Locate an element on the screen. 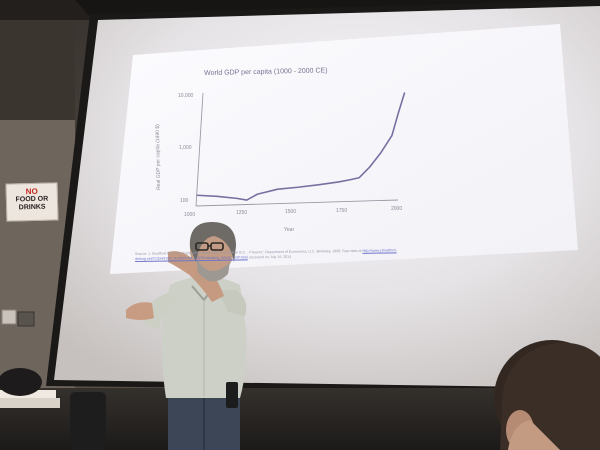  chair is located at coordinates (88, 421).